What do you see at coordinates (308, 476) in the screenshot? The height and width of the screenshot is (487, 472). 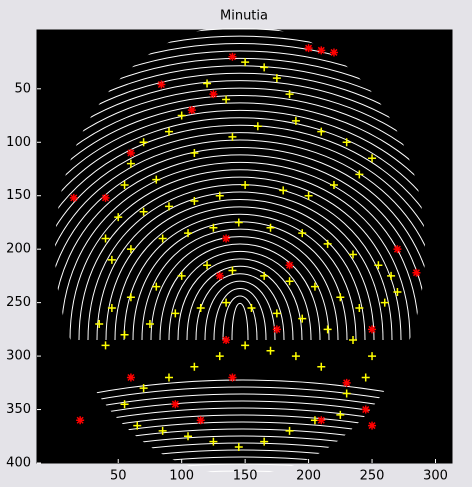 I see `x-tick-label: 200` at bounding box center [308, 476].